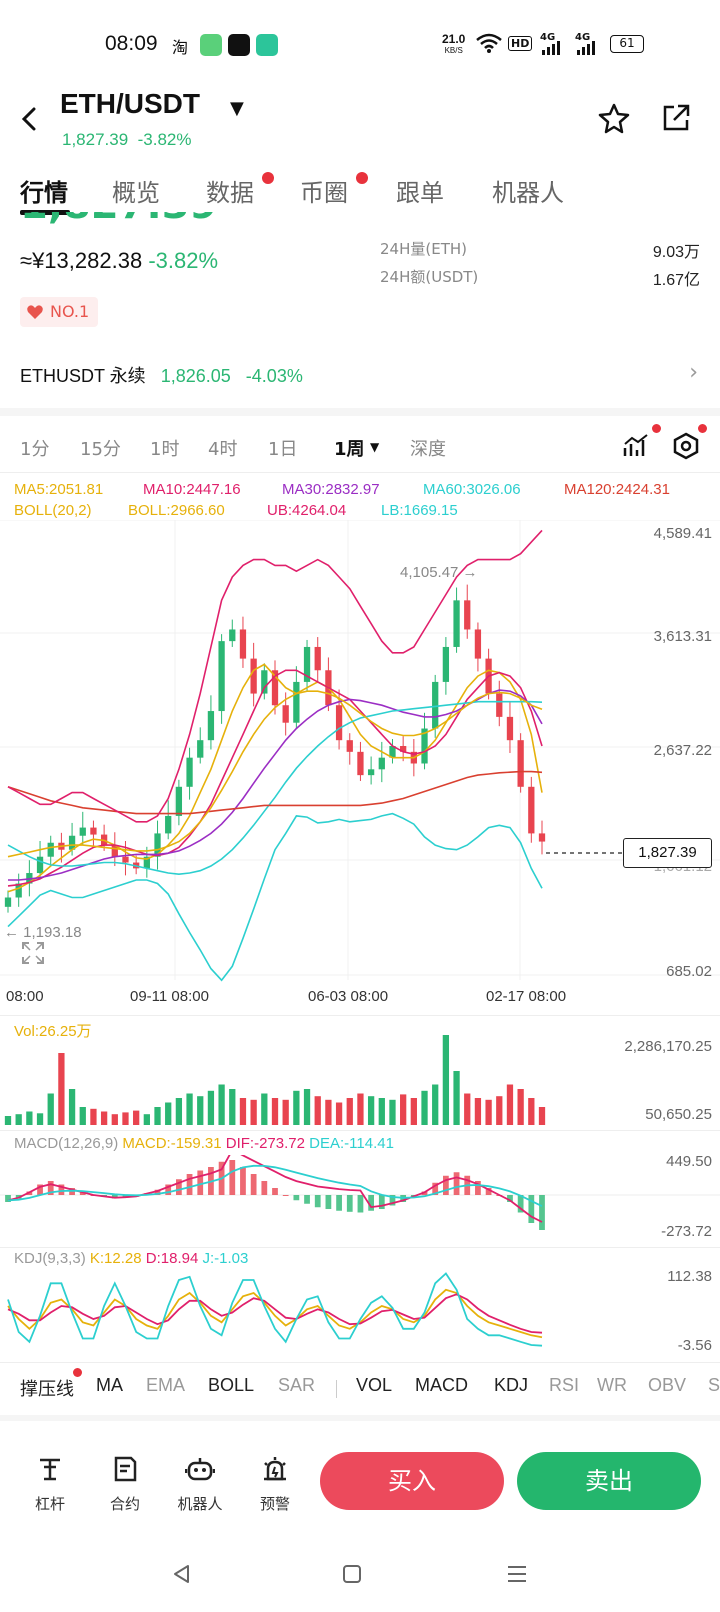 The width and height of the screenshot is (720, 1612). What do you see at coordinates (283, 449) in the screenshot?
I see `timeframe-1d: 1日` at bounding box center [283, 449].